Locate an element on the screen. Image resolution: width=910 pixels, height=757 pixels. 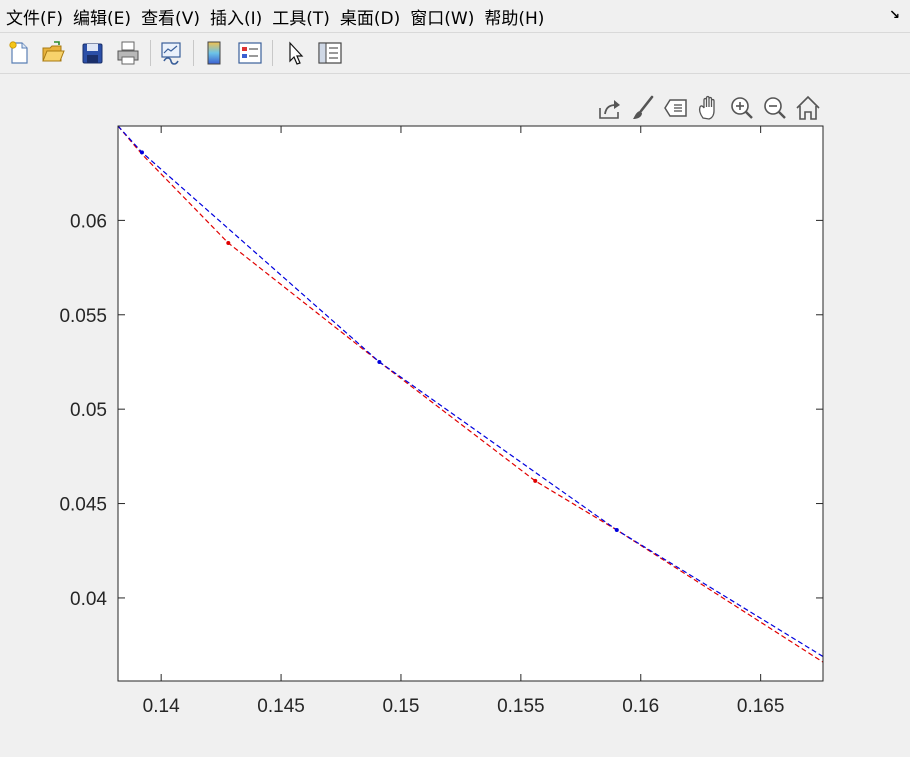
menu-file: 文件(F) is located at coordinates (35, 18).